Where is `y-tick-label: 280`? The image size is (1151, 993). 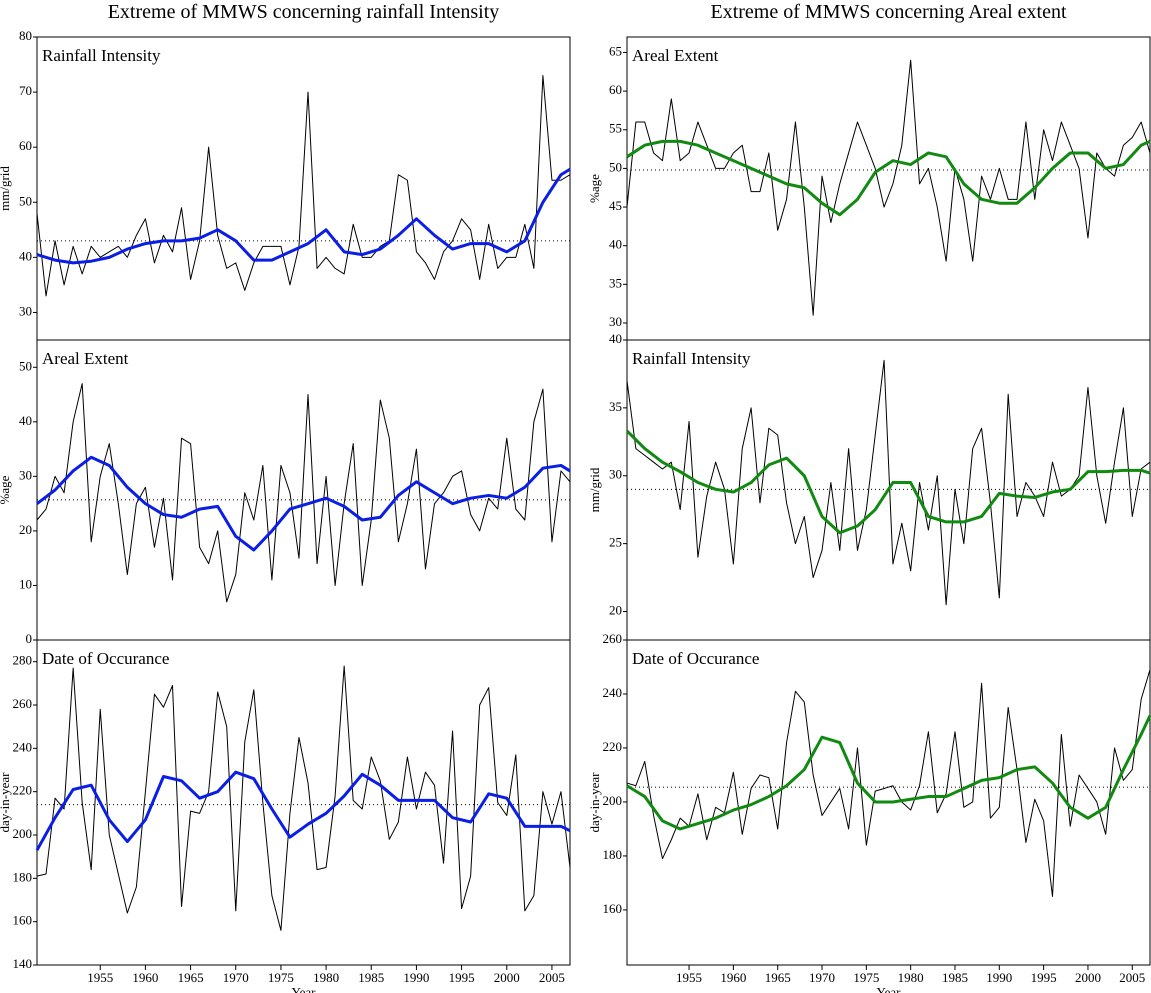
y-tick-label: 280 is located at coordinates (23, 660).